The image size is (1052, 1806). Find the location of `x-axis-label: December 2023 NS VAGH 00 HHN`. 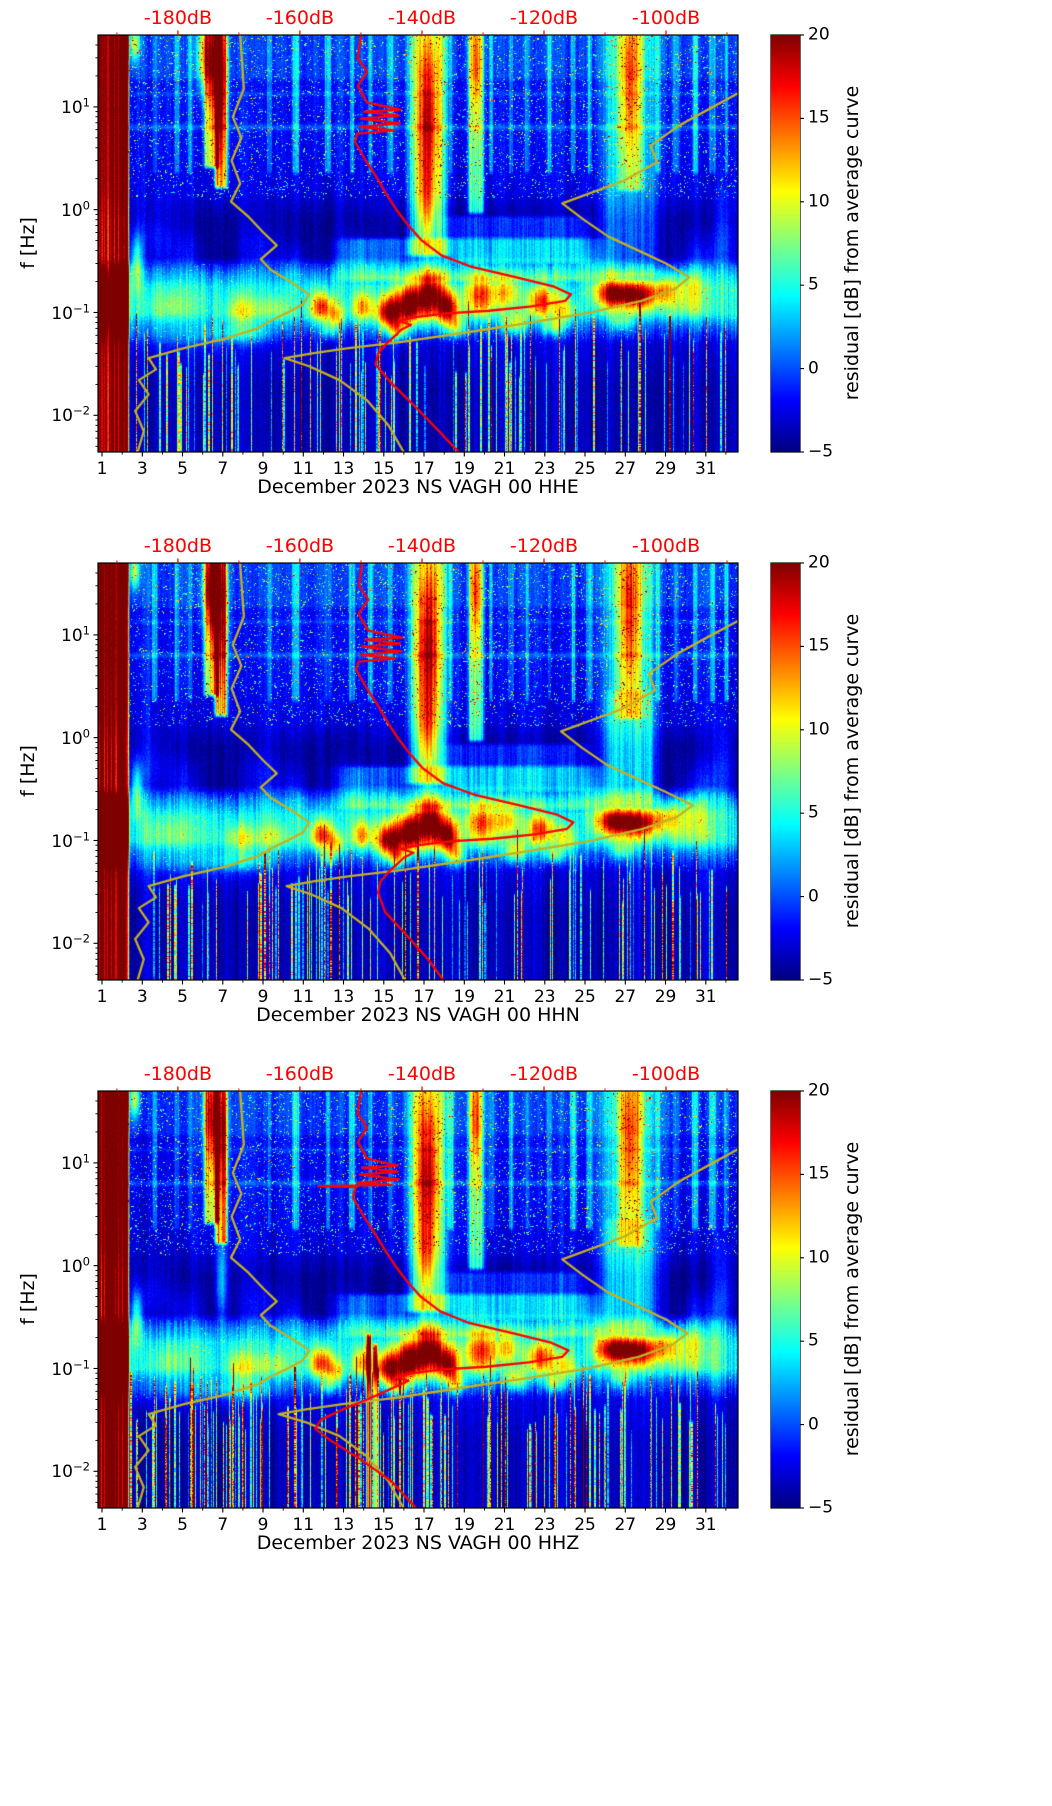

x-axis-label: December 2023 NS VAGH 00 HHN is located at coordinates (418, 1015).